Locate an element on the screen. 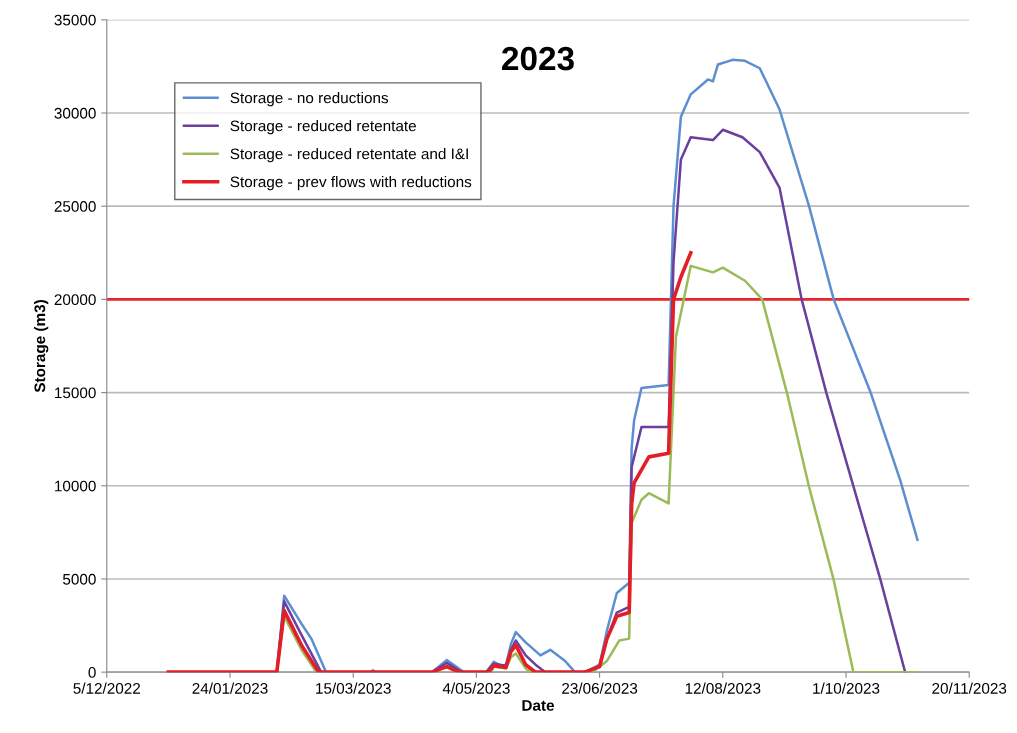 This screenshot has height=733, width=1017. y-tick-label: 25000 is located at coordinates (75, 206).